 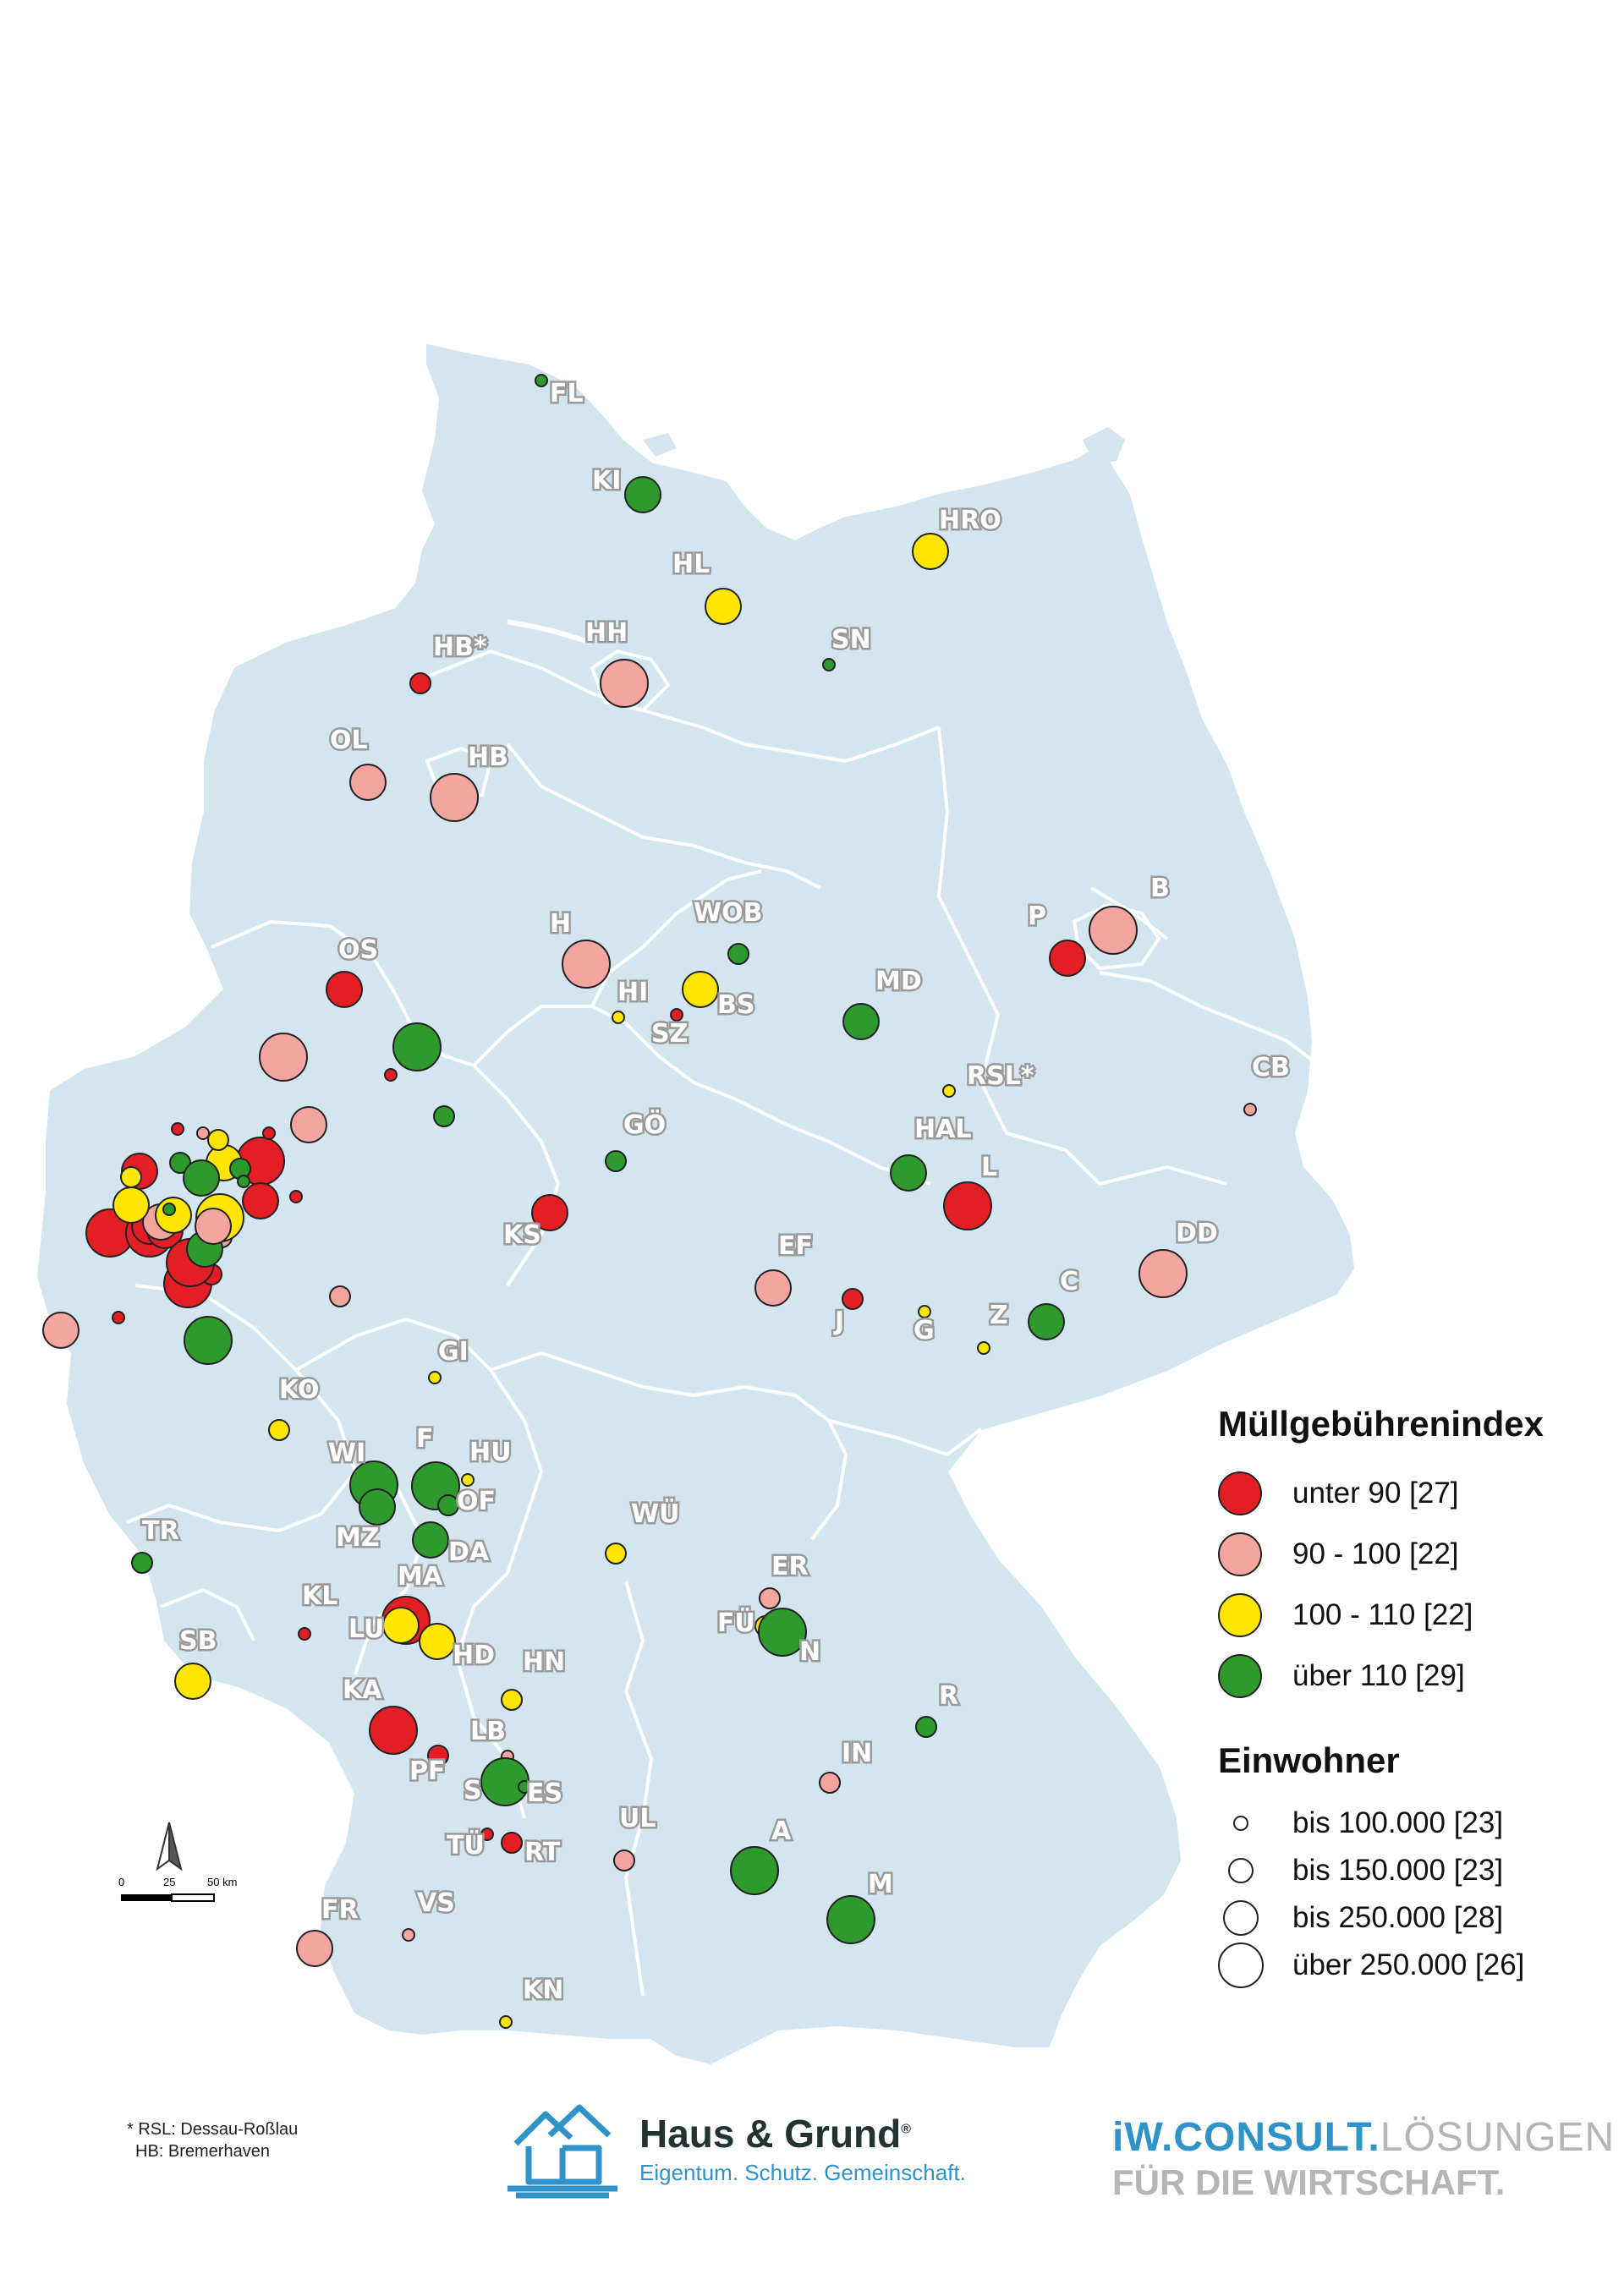 I want to click on city-marker-hb-star, so click(x=420, y=683).